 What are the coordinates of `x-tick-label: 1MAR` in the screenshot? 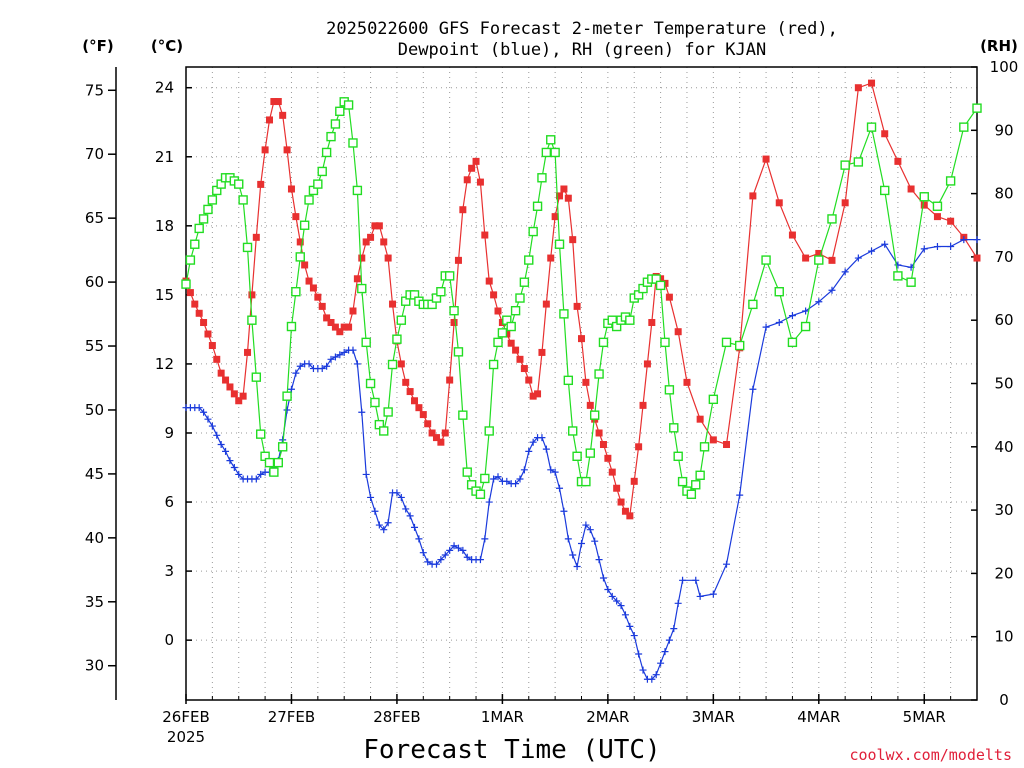 It's located at (502, 717).